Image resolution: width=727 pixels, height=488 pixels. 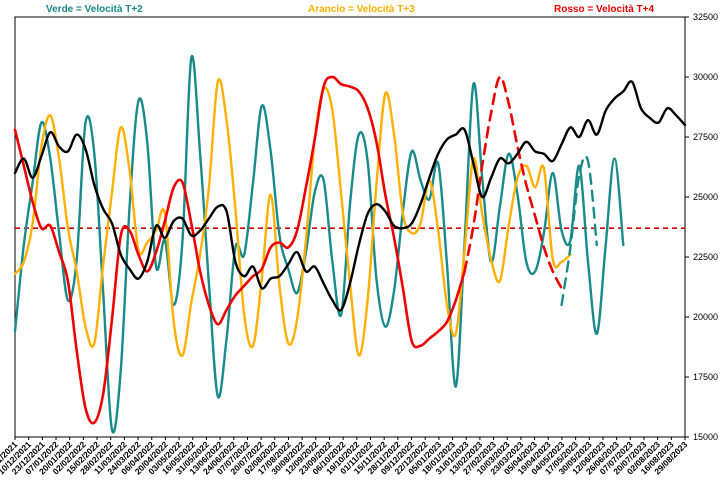 What do you see at coordinates (361, 9) in the screenshot?
I see `legend-label-orange: Arancio = Velocità T+3` at bounding box center [361, 9].